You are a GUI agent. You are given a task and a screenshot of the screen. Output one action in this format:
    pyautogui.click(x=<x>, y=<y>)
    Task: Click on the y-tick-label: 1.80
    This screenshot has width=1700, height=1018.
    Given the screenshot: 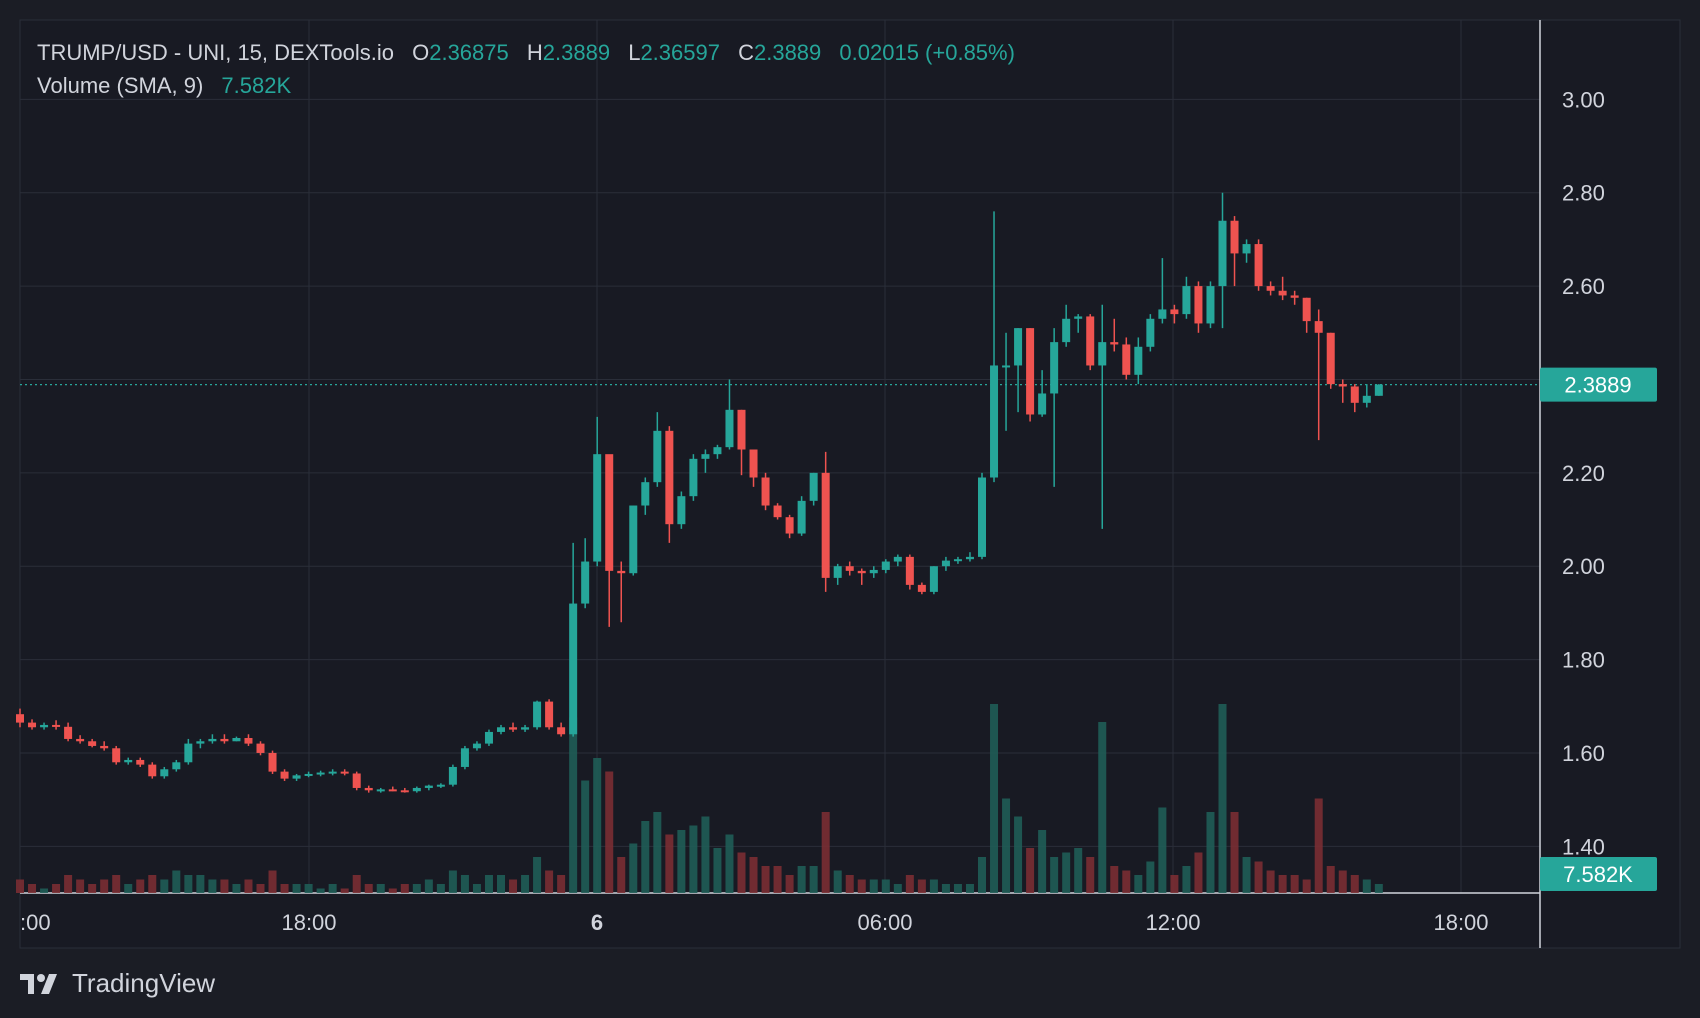 What is the action you would take?
    pyautogui.click(x=1583, y=660)
    